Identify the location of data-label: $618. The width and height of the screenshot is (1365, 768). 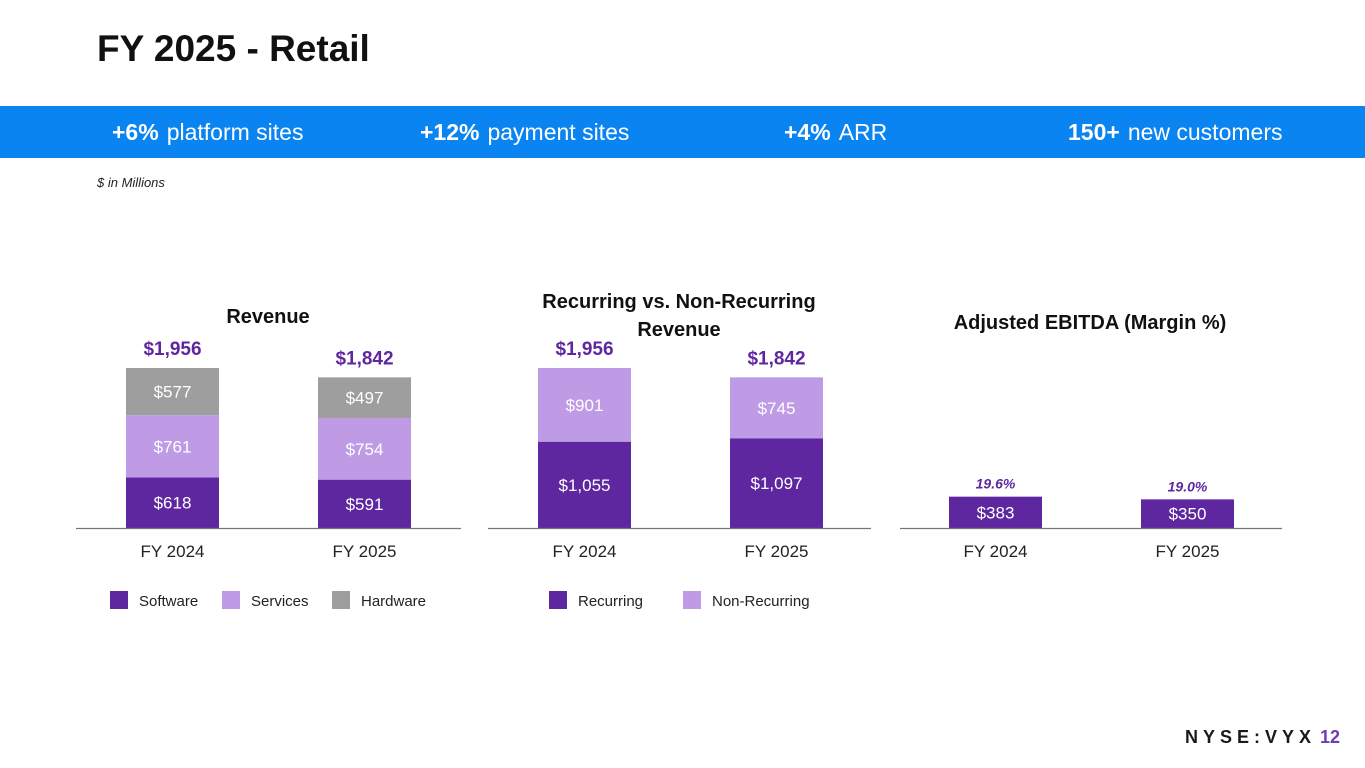
(173, 503).